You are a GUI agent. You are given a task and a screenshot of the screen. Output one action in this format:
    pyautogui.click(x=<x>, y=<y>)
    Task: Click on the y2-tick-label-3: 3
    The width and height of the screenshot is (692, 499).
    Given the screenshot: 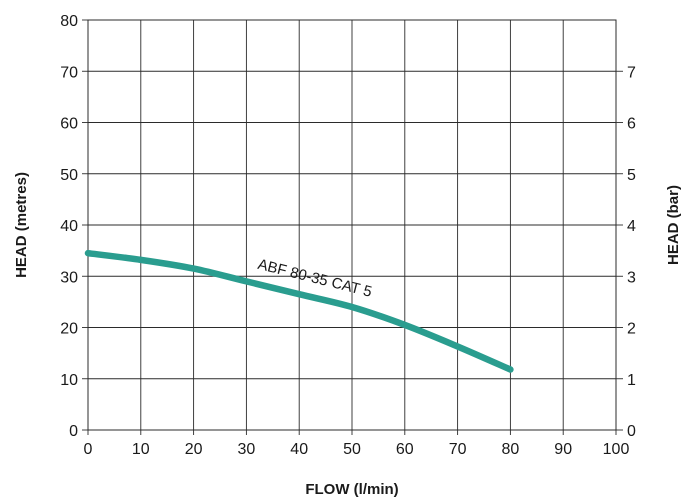 What is the action you would take?
    pyautogui.click(x=631, y=277)
    